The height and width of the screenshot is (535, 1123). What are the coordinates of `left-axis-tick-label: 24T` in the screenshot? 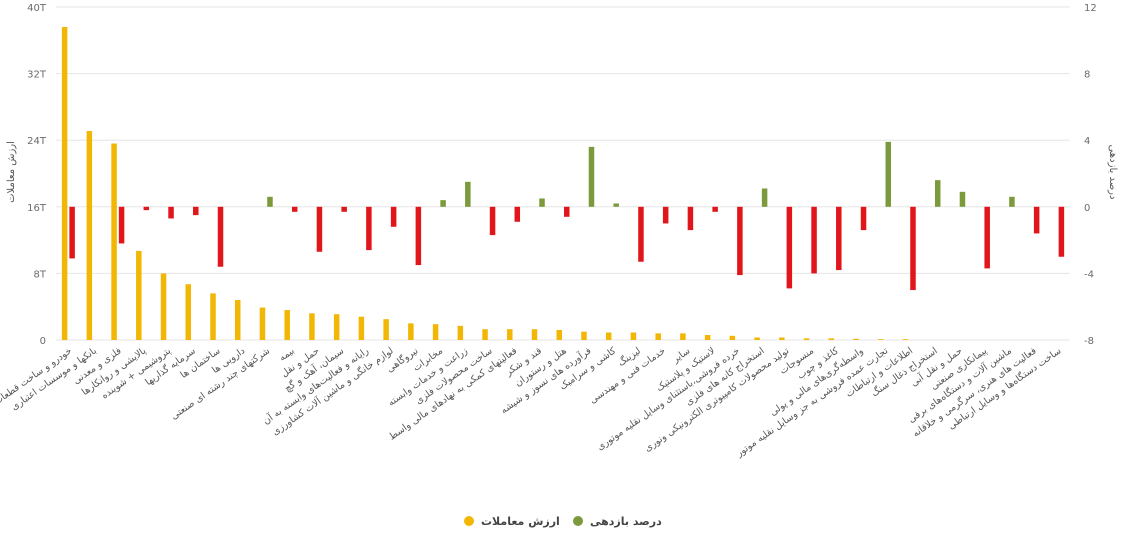 It's located at (37, 141).